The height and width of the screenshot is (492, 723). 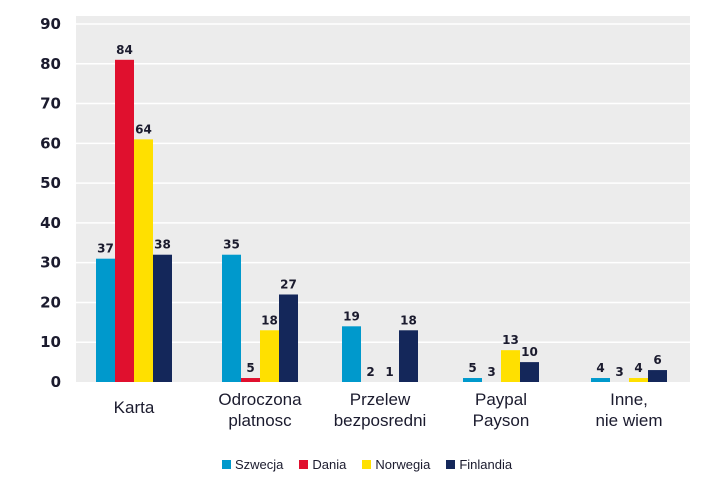 I want to click on y-tick-label: 40, so click(x=50, y=223).